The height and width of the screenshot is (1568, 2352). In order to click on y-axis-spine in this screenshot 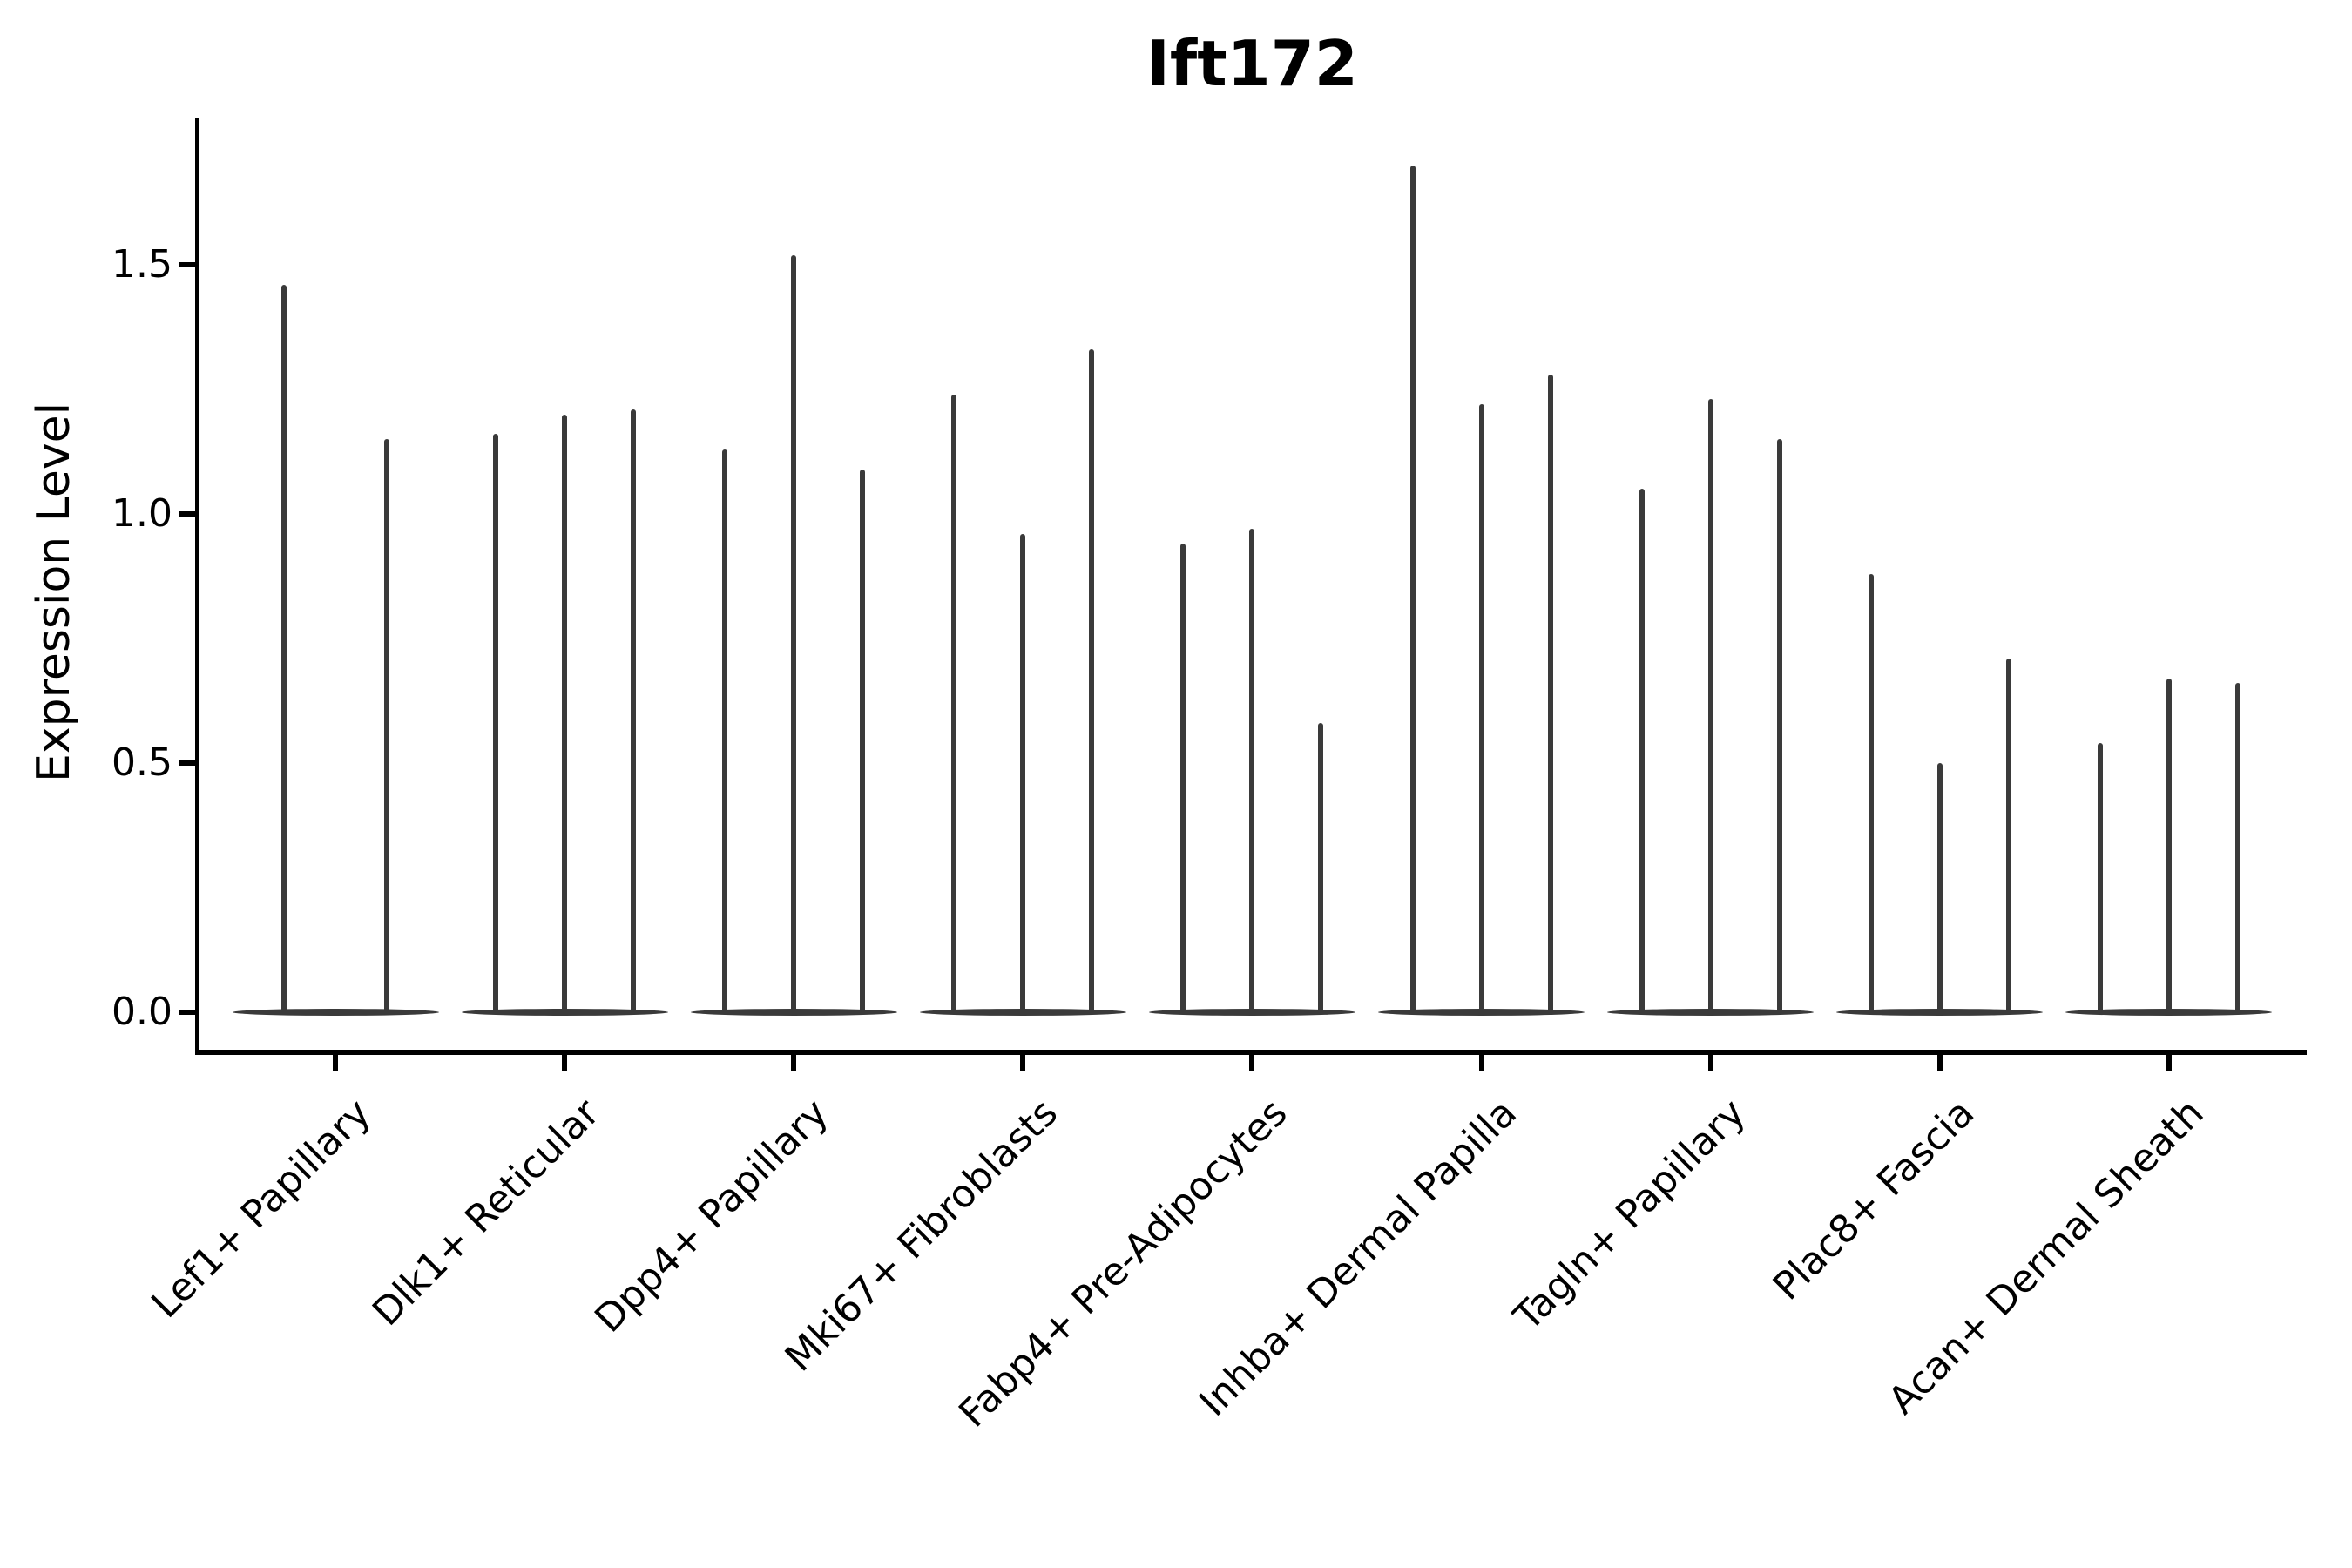, I will do `click(197, 586)`.